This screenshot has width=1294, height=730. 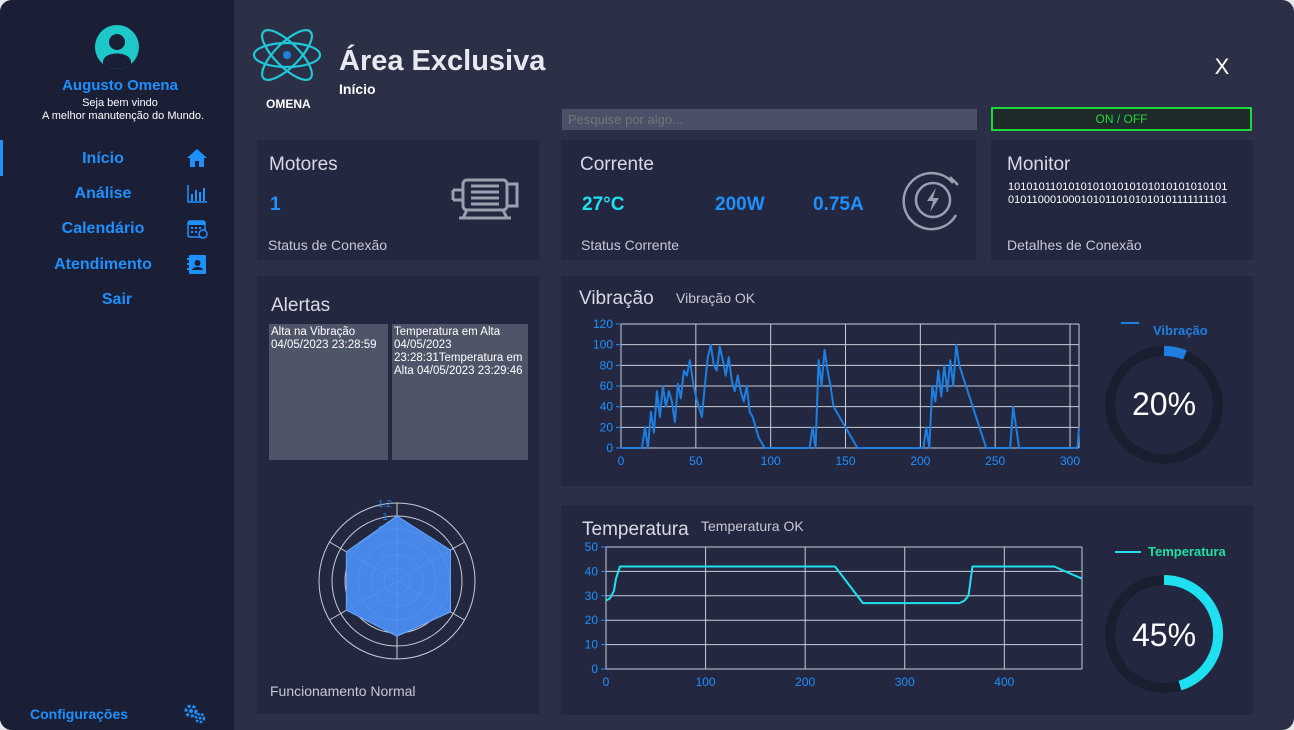 I want to click on y-tick-label: 120, so click(x=603, y=324).